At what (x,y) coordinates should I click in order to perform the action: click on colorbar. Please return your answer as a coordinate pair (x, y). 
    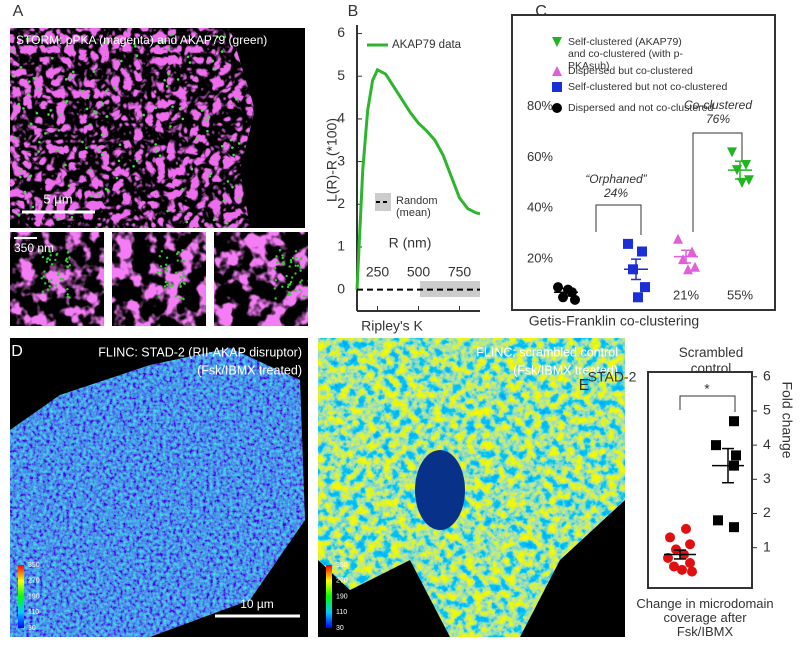
    Looking at the image, I should click on (329, 596).